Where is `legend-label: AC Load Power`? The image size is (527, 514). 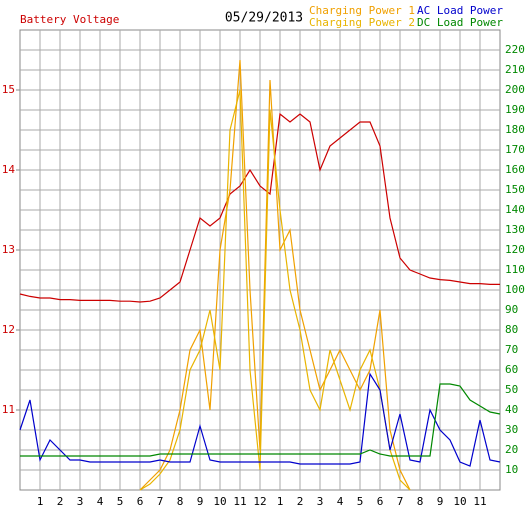 legend-label: AC Load Power is located at coordinates (460, 10).